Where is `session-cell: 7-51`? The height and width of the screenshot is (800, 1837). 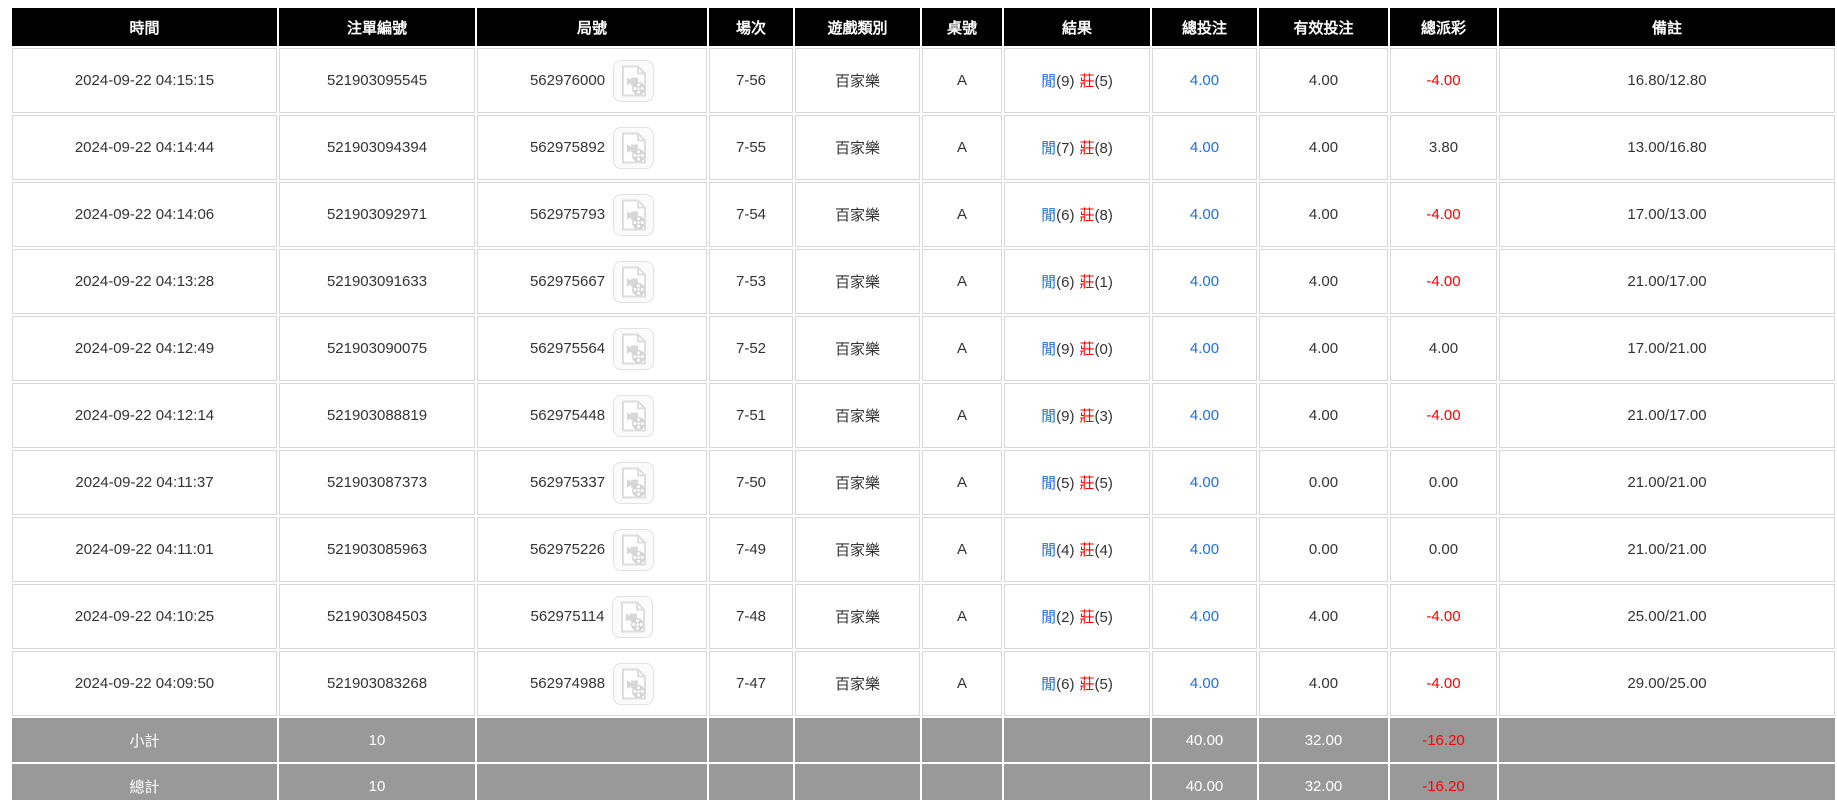
session-cell: 7-51 is located at coordinates (751, 415).